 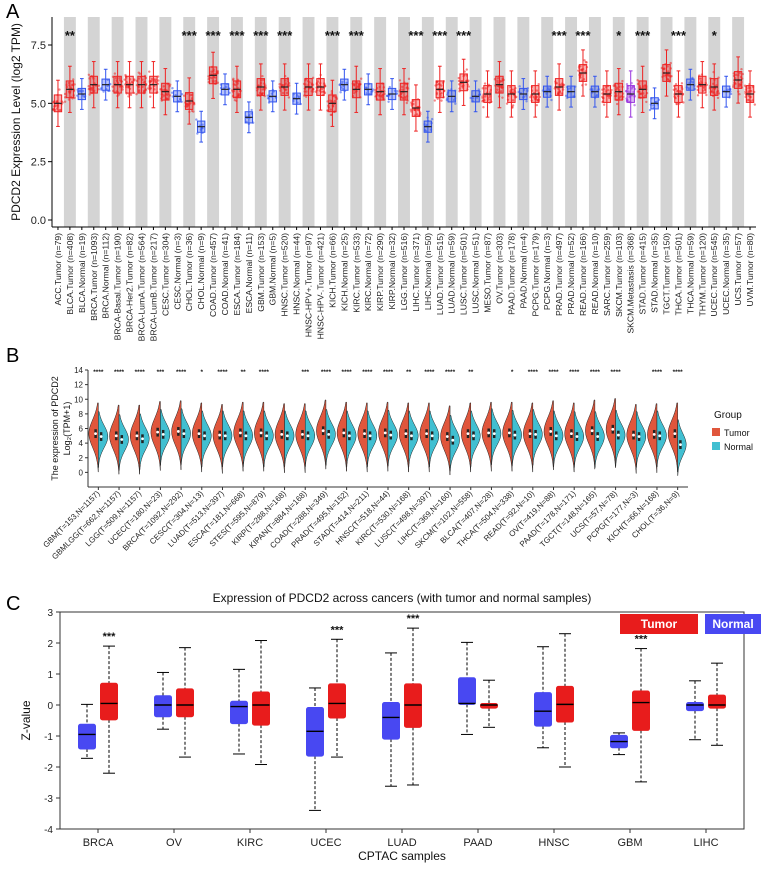 I want to click on x-tick-label: STAD.Normal (n=35), so click(x=655, y=273).